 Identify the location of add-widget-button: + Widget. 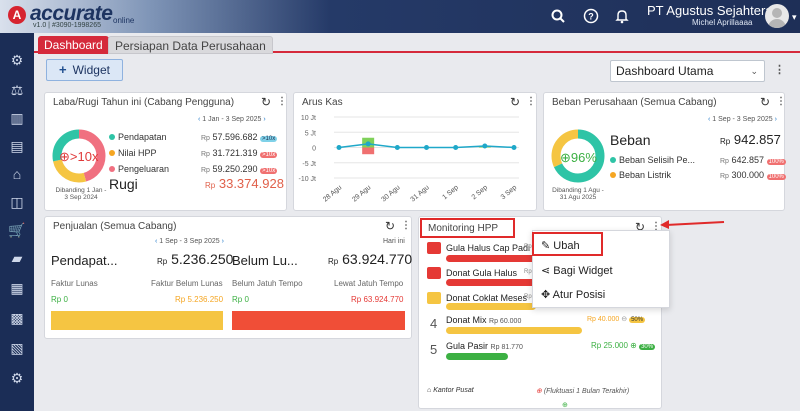
(84, 70).